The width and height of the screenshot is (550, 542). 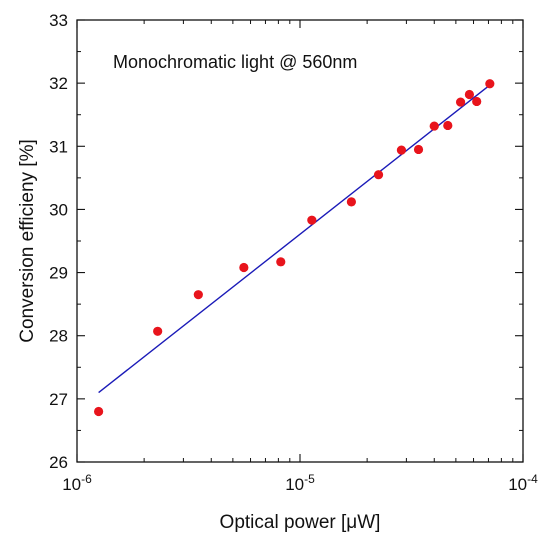 What do you see at coordinates (77, 483) in the screenshot?
I see `x-tick-label: 10⁻⁶` at bounding box center [77, 483].